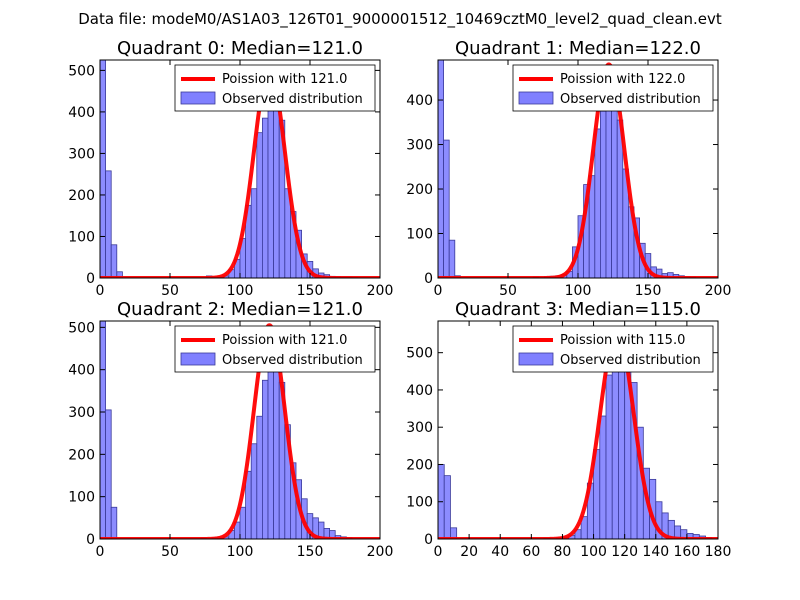 The image size is (800, 600). Describe the element at coordinates (240, 309) in the screenshot. I see `panel-title: Quadrant 2: Median=121.0` at that location.